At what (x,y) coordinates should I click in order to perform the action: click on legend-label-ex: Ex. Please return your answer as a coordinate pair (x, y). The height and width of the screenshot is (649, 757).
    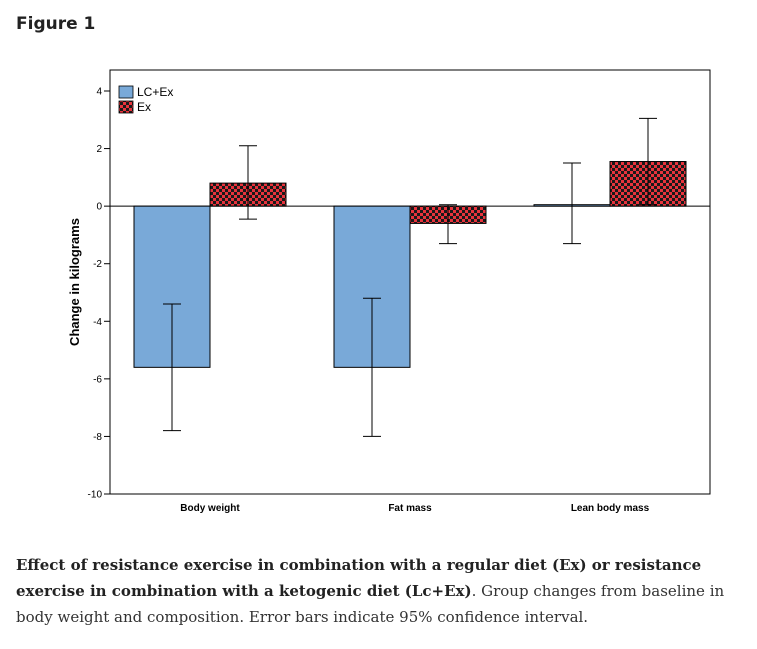
    Looking at the image, I should click on (144, 107).